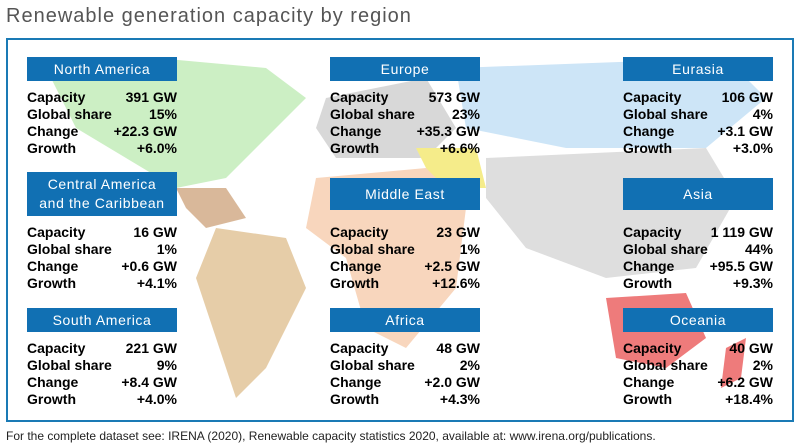 This screenshot has height=447, width=800. Describe the element at coordinates (752, 283) in the screenshot. I see `stat-value: +9.3%` at that location.